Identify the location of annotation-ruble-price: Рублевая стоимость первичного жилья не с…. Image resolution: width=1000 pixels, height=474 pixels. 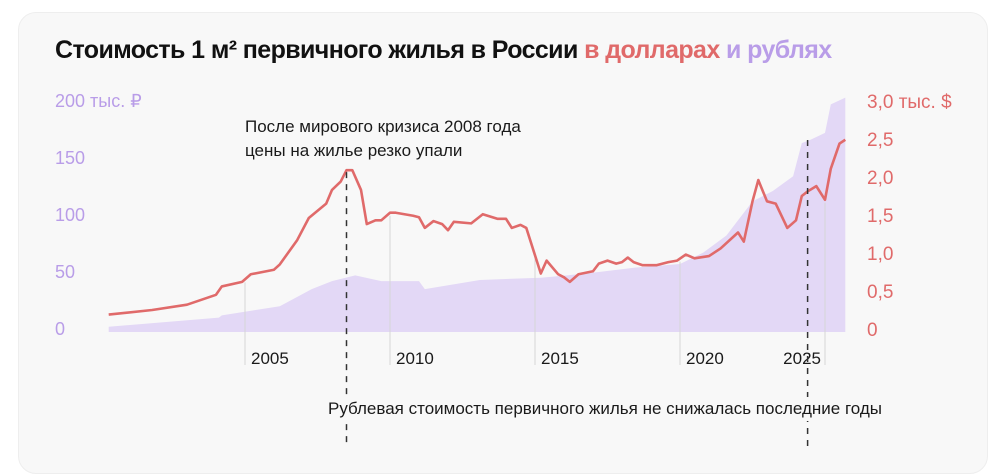
(605, 409).